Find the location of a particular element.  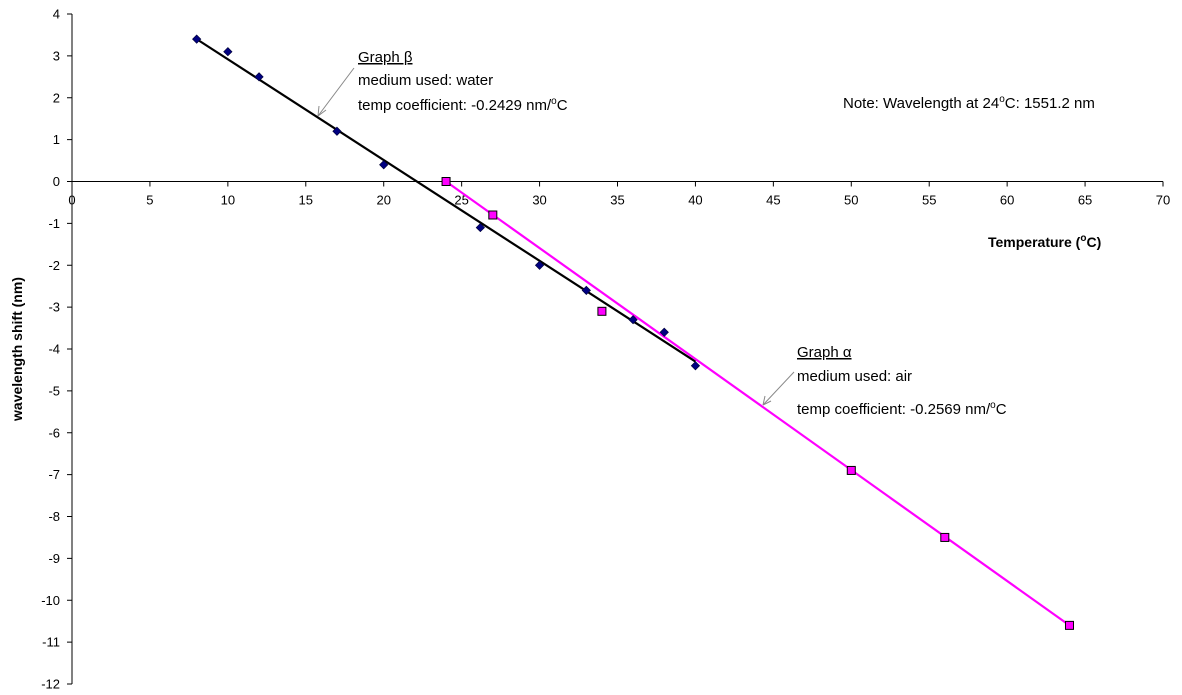

graph-alpha-title: Graph α is located at coordinates (824, 352).